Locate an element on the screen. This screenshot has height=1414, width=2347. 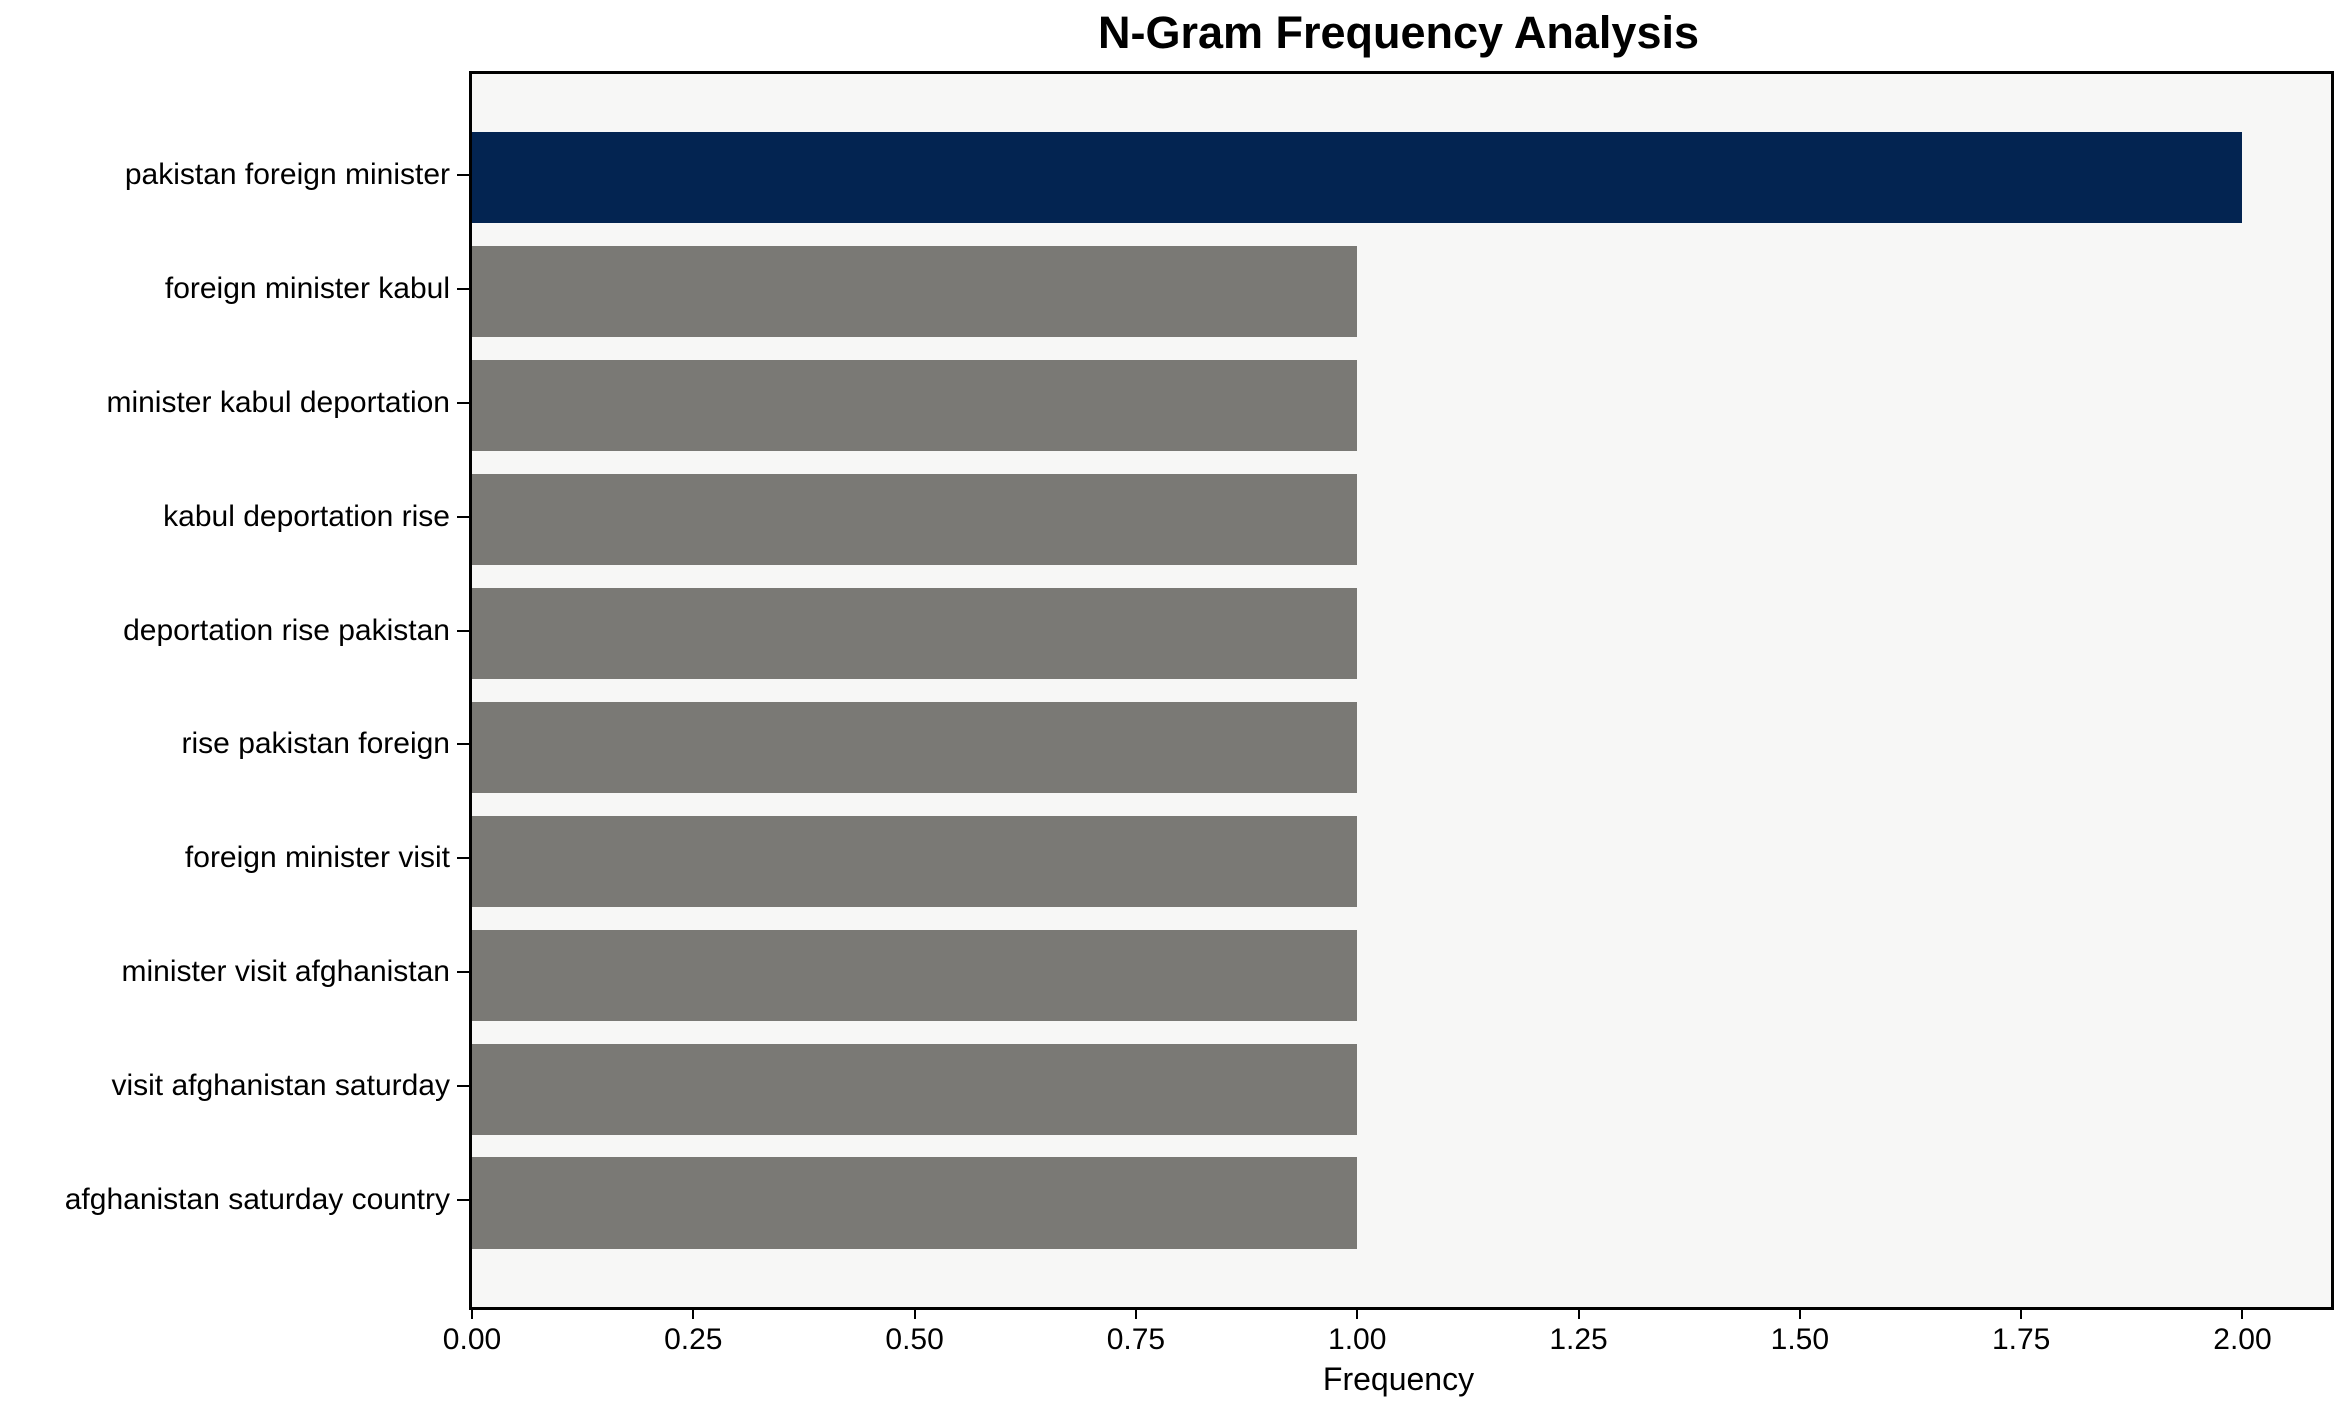
bar-pakistan-foreign-minister is located at coordinates (1357, 178).